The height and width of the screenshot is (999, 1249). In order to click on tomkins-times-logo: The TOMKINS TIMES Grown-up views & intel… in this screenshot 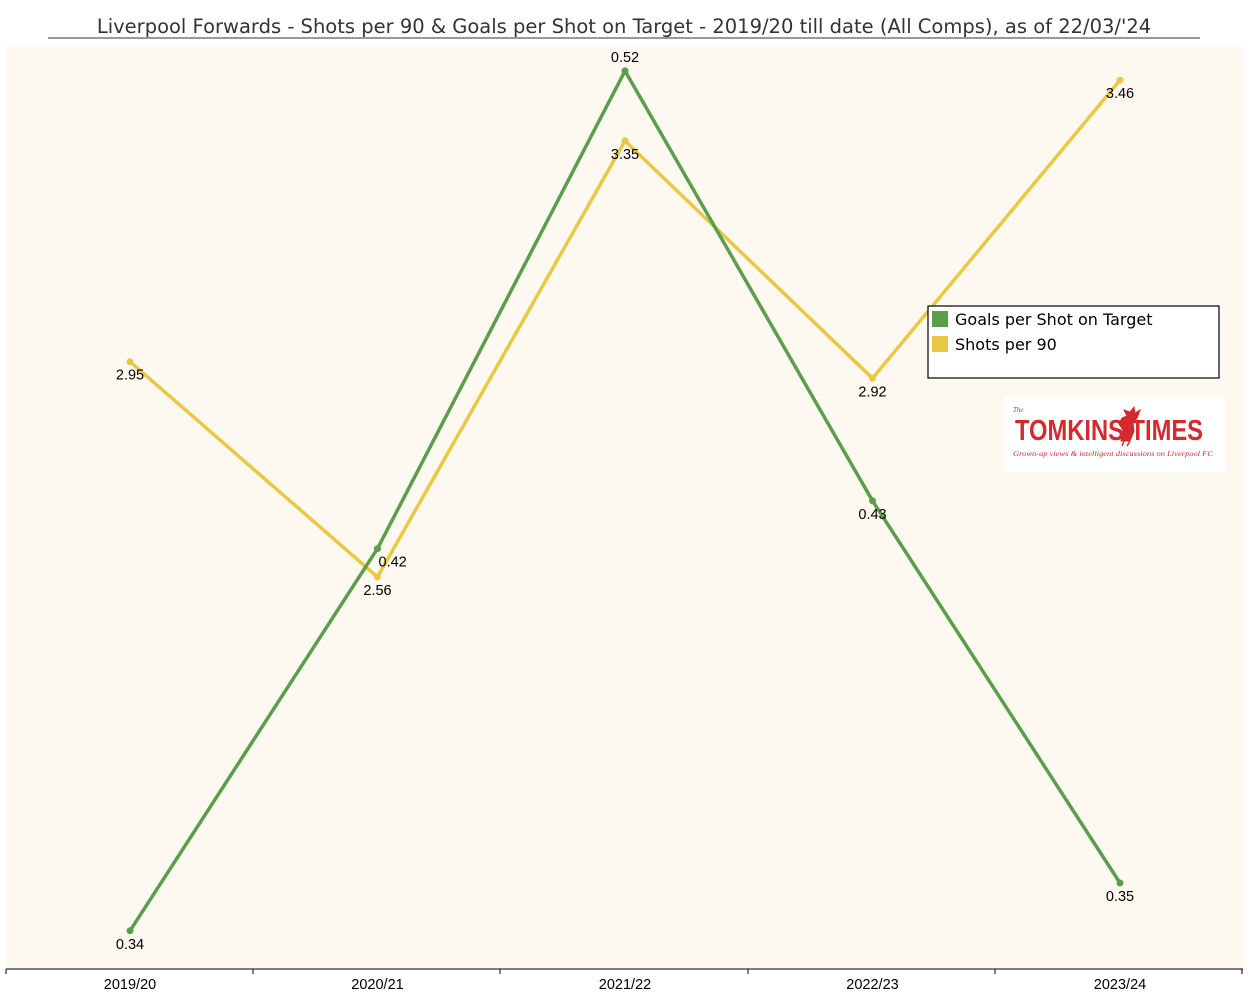, I will do `click(1114, 434)`.